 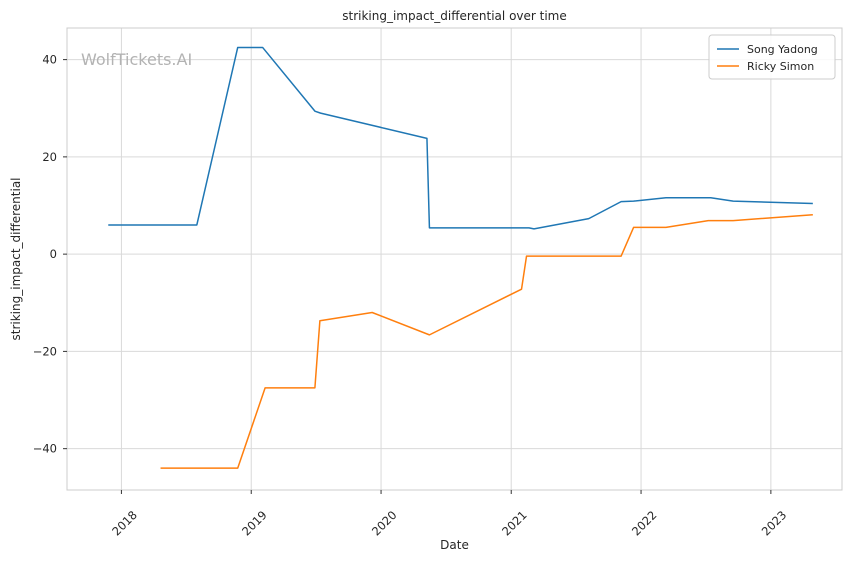 I want to click on legend-box, so click(x=772, y=57).